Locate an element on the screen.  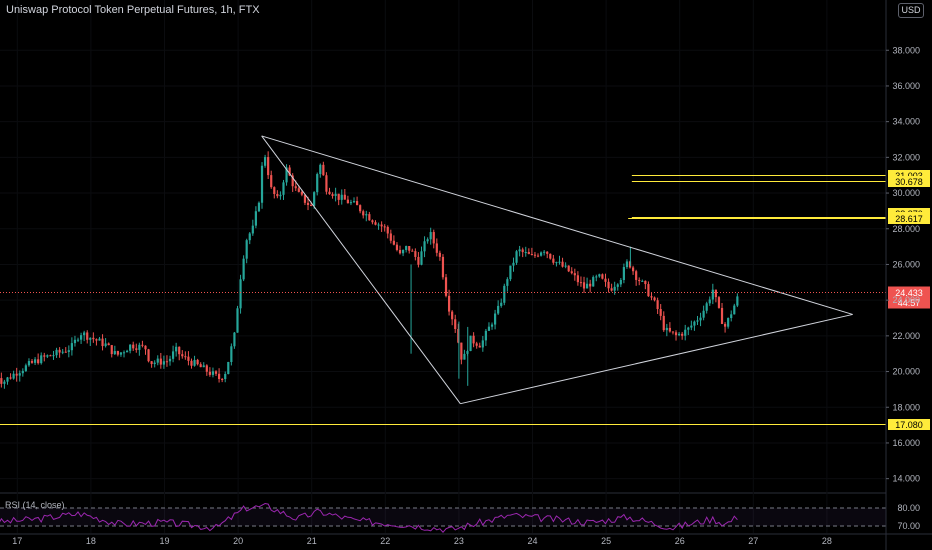
level-price-label: 17.080 is located at coordinates (909, 425).